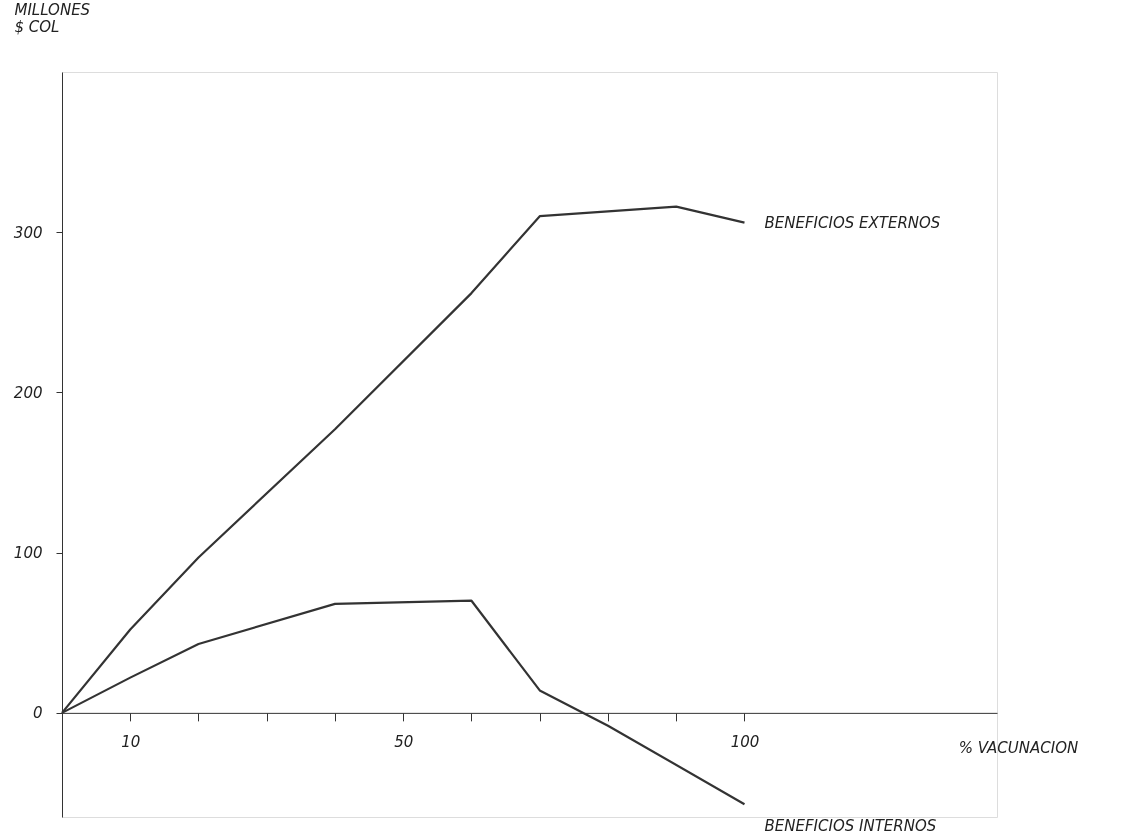  Describe the element at coordinates (28, 392) in the screenshot. I see `y-tick-label: 200` at that location.